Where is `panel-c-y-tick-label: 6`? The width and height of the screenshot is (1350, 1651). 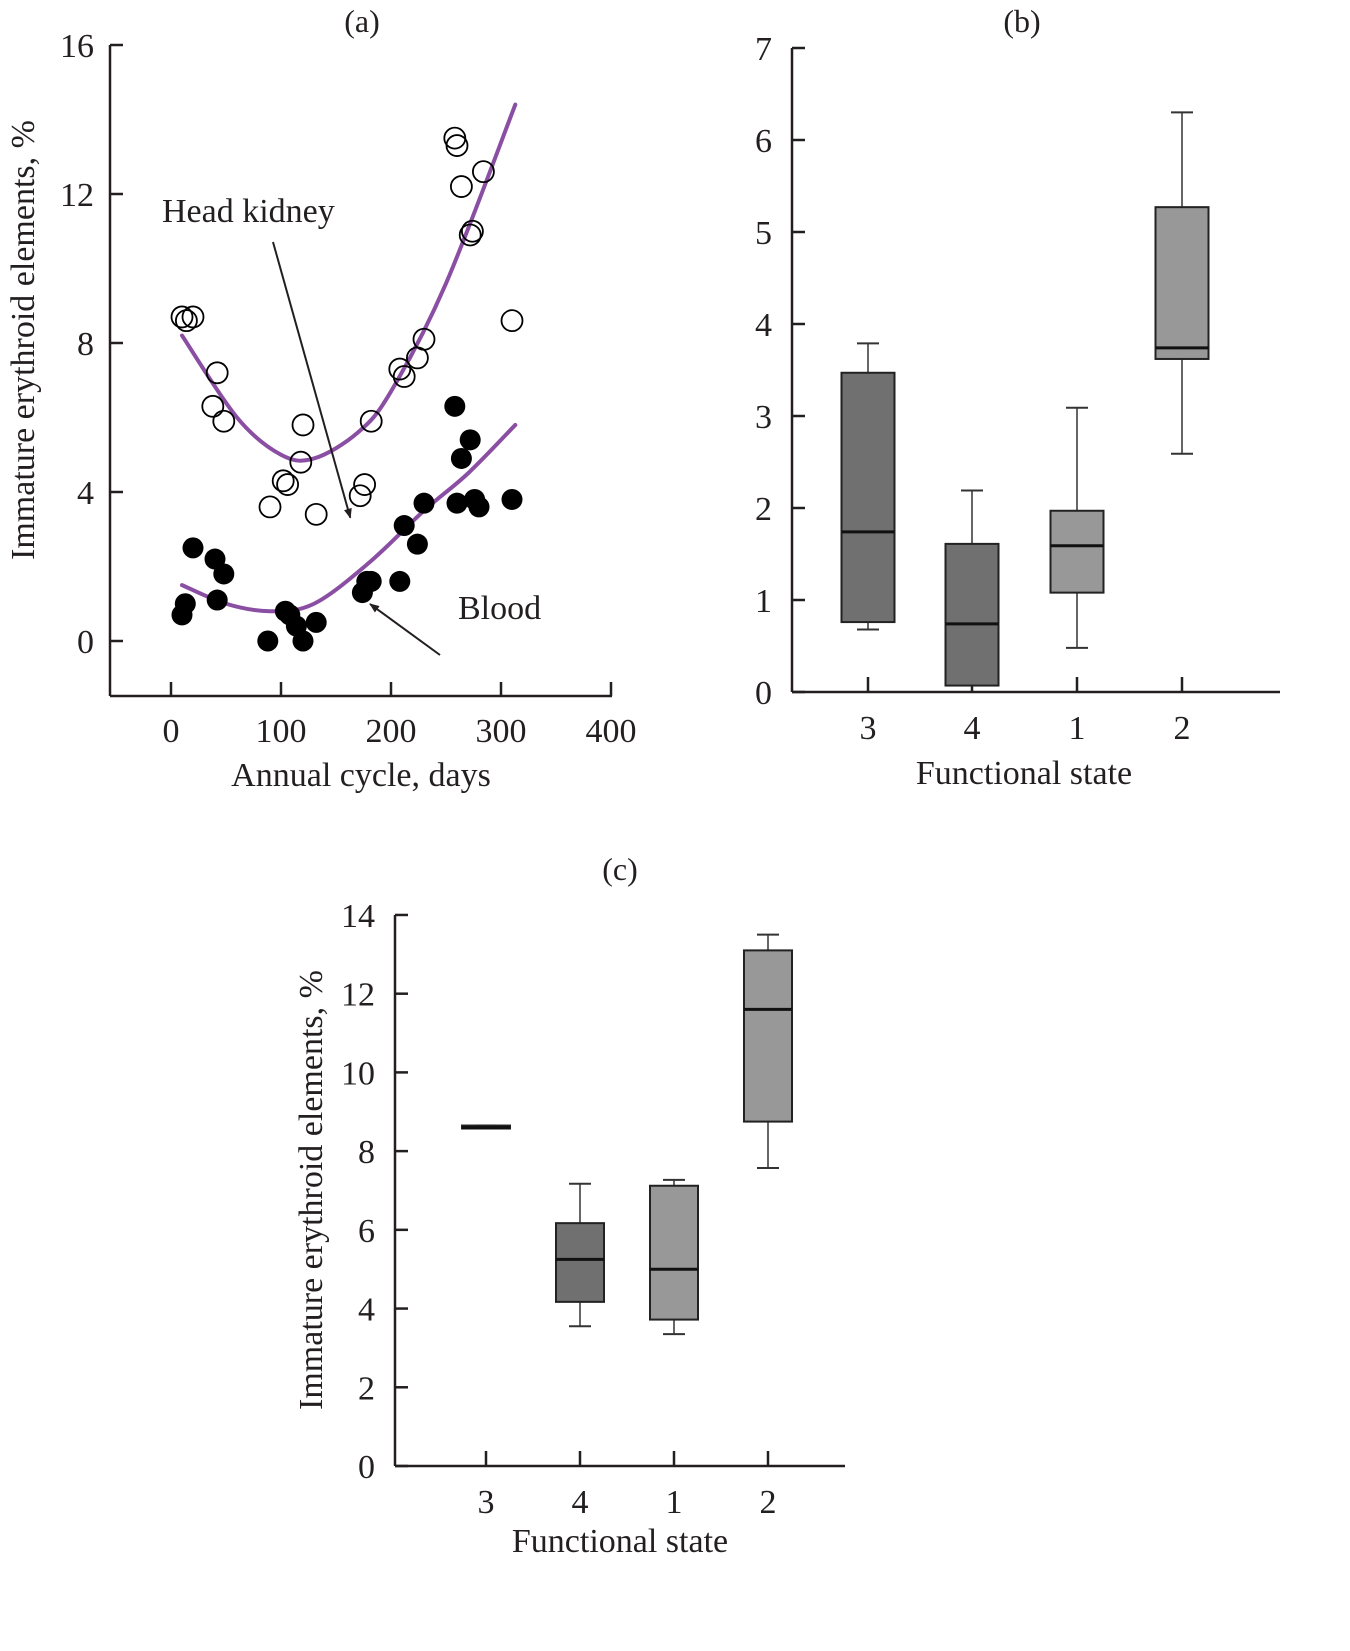 panel-c-y-tick-label: 6 is located at coordinates (366, 1231).